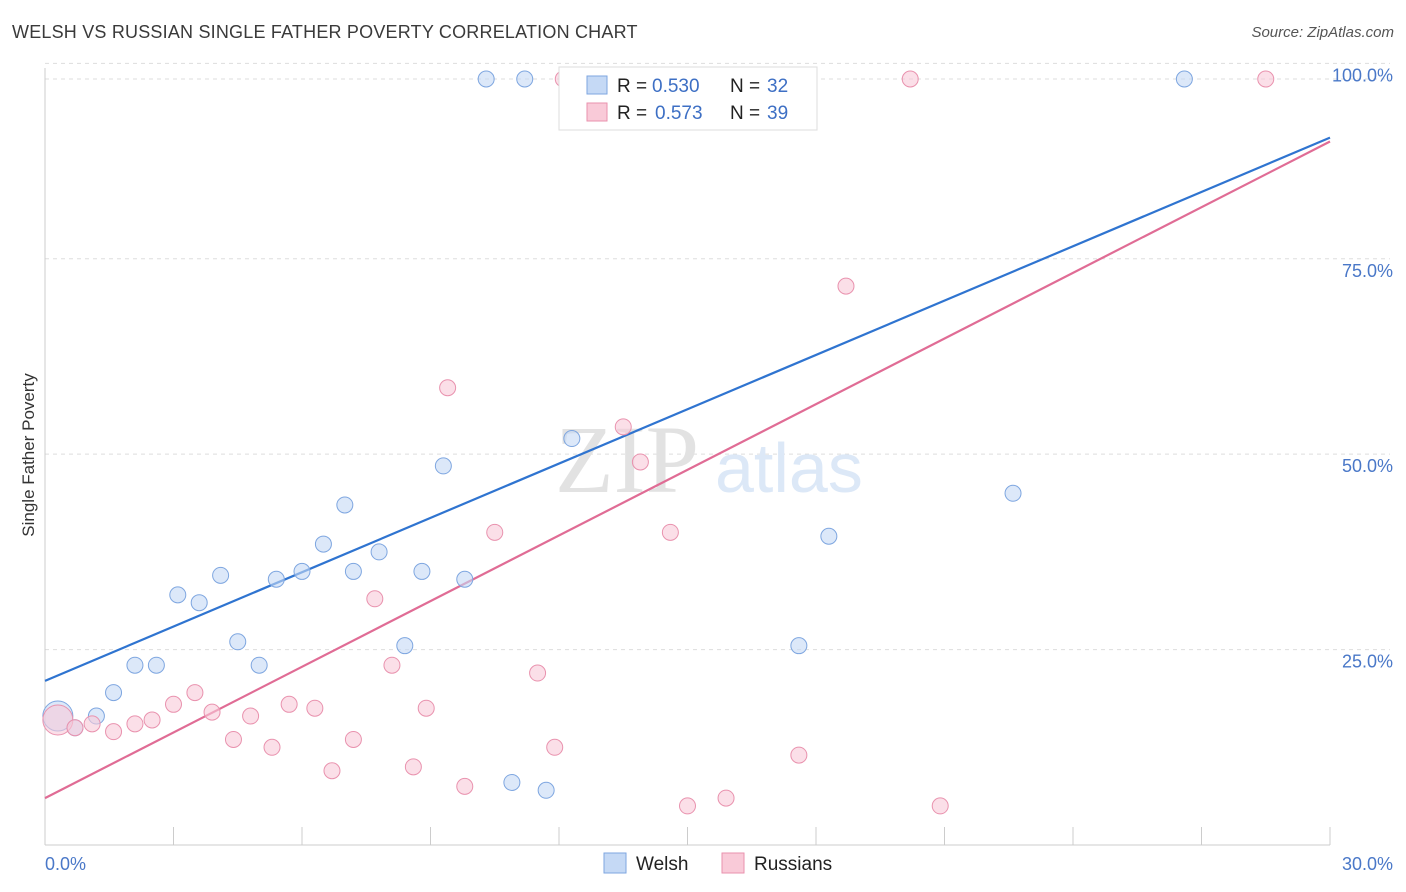 This screenshot has width=1406, height=892. What do you see at coordinates (777, 86) in the screenshot?
I see `legend-welsh-n-value: 32` at bounding box center [777, 86].